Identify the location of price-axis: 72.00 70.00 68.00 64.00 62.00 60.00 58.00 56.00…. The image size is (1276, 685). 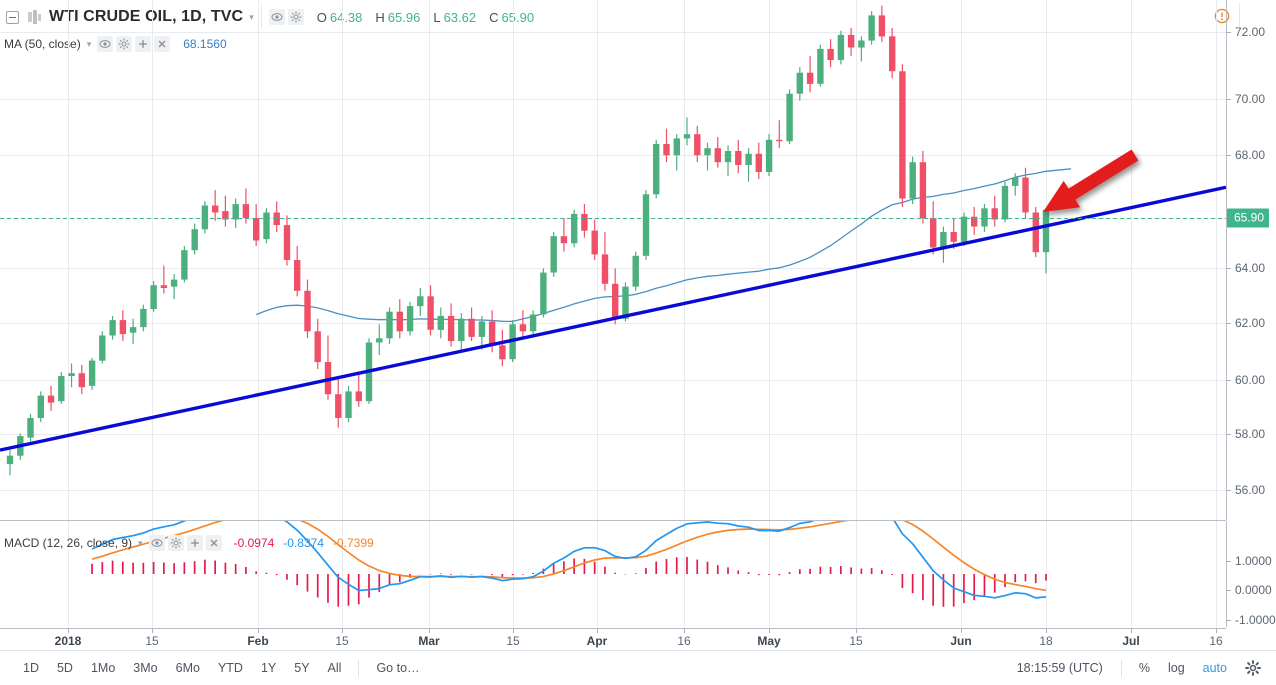
(1251, 260).